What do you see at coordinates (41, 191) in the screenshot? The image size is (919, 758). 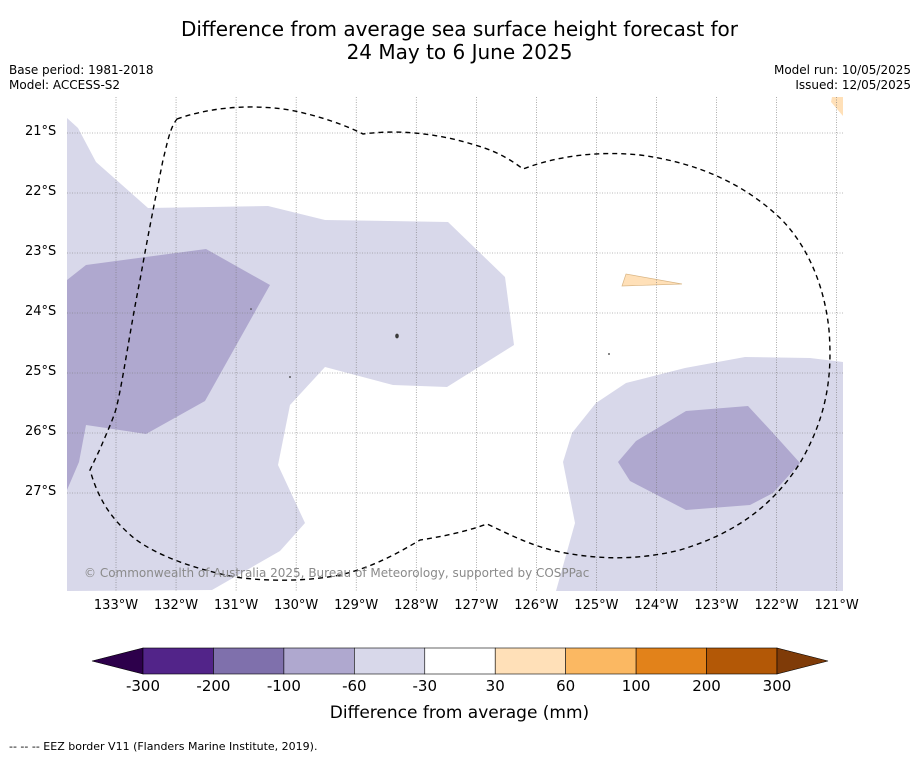 I see `latitude-label: 22°S` at bounding box center [41, 191].